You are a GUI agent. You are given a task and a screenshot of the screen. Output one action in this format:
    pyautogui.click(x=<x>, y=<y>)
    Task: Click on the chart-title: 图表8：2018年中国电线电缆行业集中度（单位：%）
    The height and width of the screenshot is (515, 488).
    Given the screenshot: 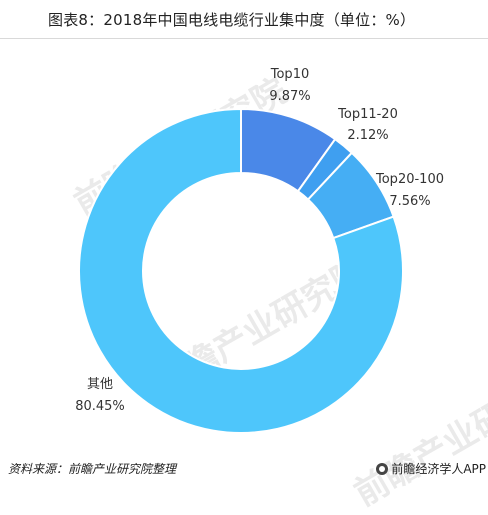 What is the action you would take?
    pyautogui.click(x=232, y=20)
    